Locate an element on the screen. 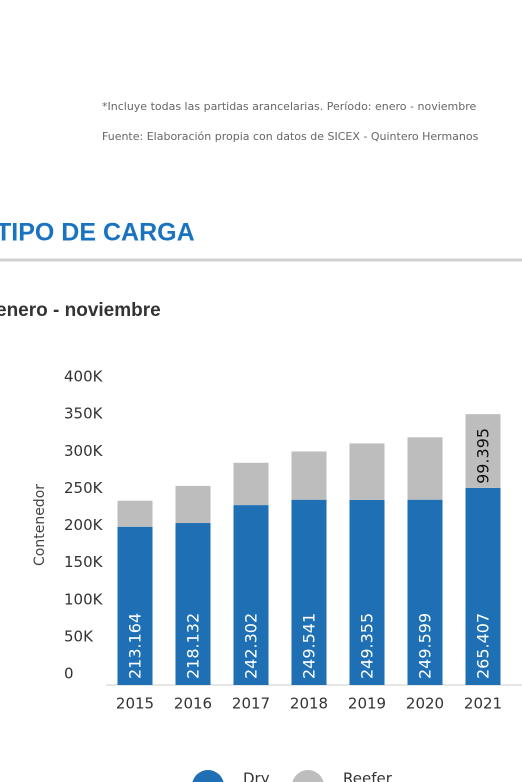 Image resolution: width=522 pixels, height=782 pixels. x-tick-label: 2021 is located at coordinates (483, 704).